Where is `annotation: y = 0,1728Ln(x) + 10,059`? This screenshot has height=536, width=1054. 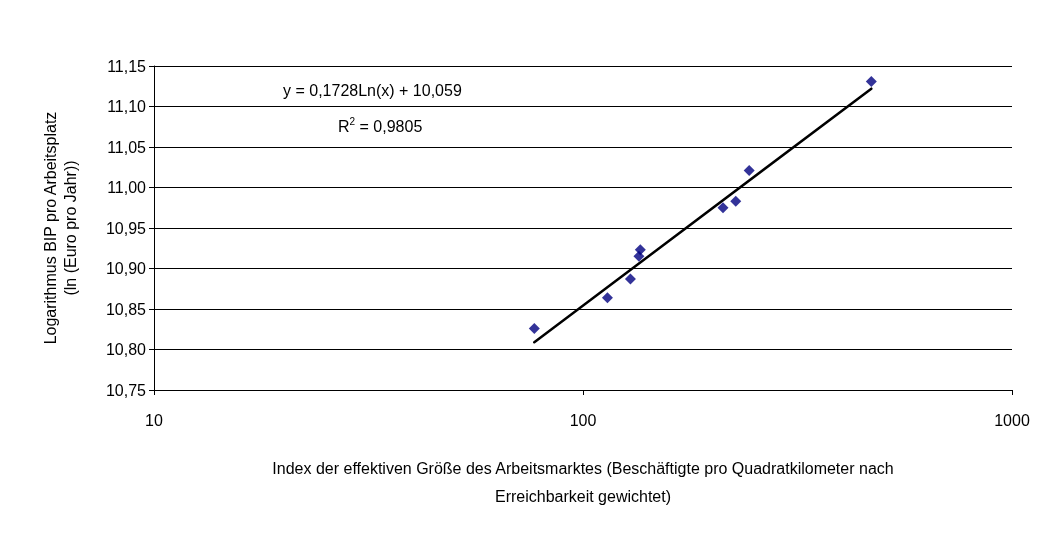 annotation: y = 0,1728Ln(x) + 10,059 is located at coordinates (372, 90).